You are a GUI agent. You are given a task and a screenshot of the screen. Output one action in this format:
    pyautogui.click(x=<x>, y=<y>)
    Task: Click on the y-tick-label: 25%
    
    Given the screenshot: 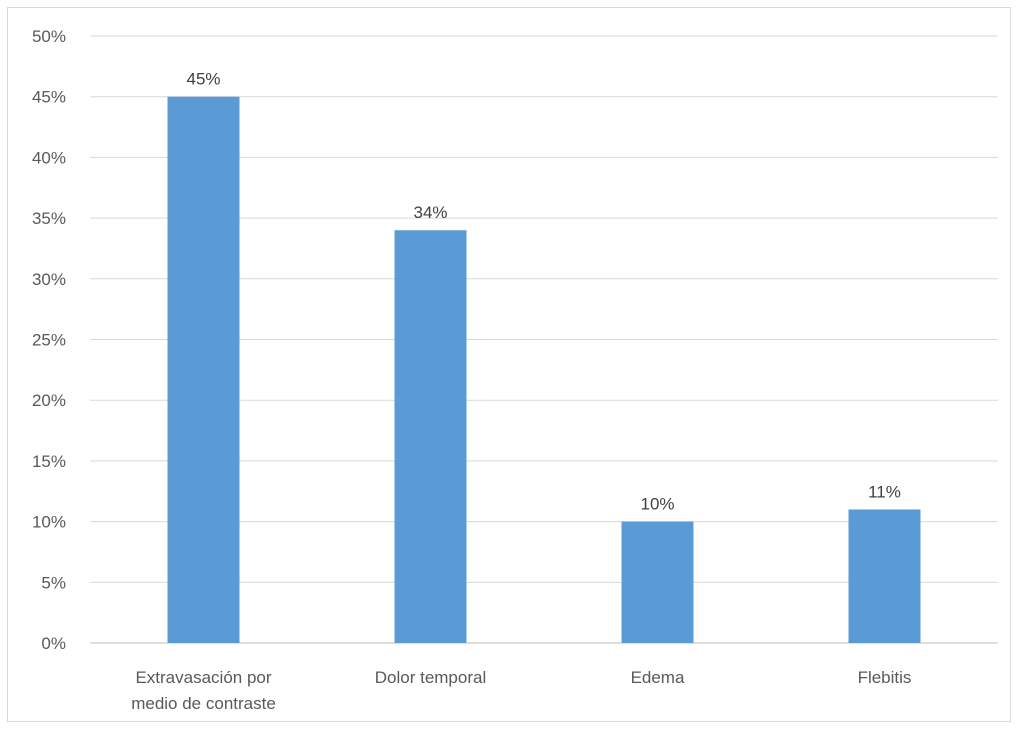 What is the action you would take?
    pyautogui.click(x=49, y=340)
    